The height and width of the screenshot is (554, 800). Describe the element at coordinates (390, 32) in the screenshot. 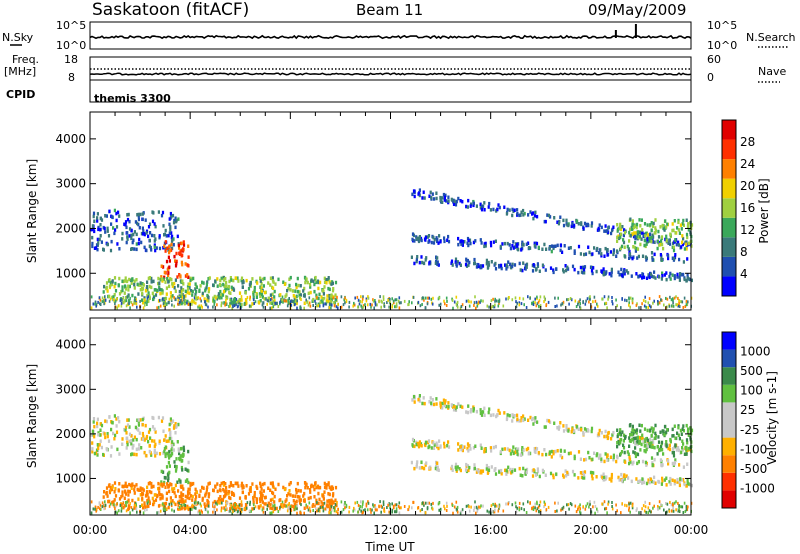

I see `nsky-trace` at that location.